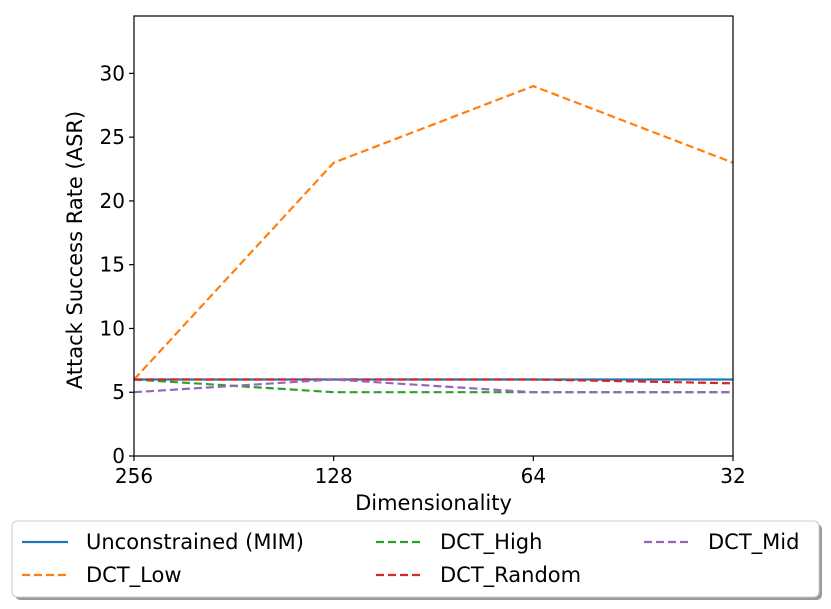  Describe the element at coordinates (75, 250) in the screenshot. I see `y-axis-label: Attack Success Rate (ASR)` at that location.